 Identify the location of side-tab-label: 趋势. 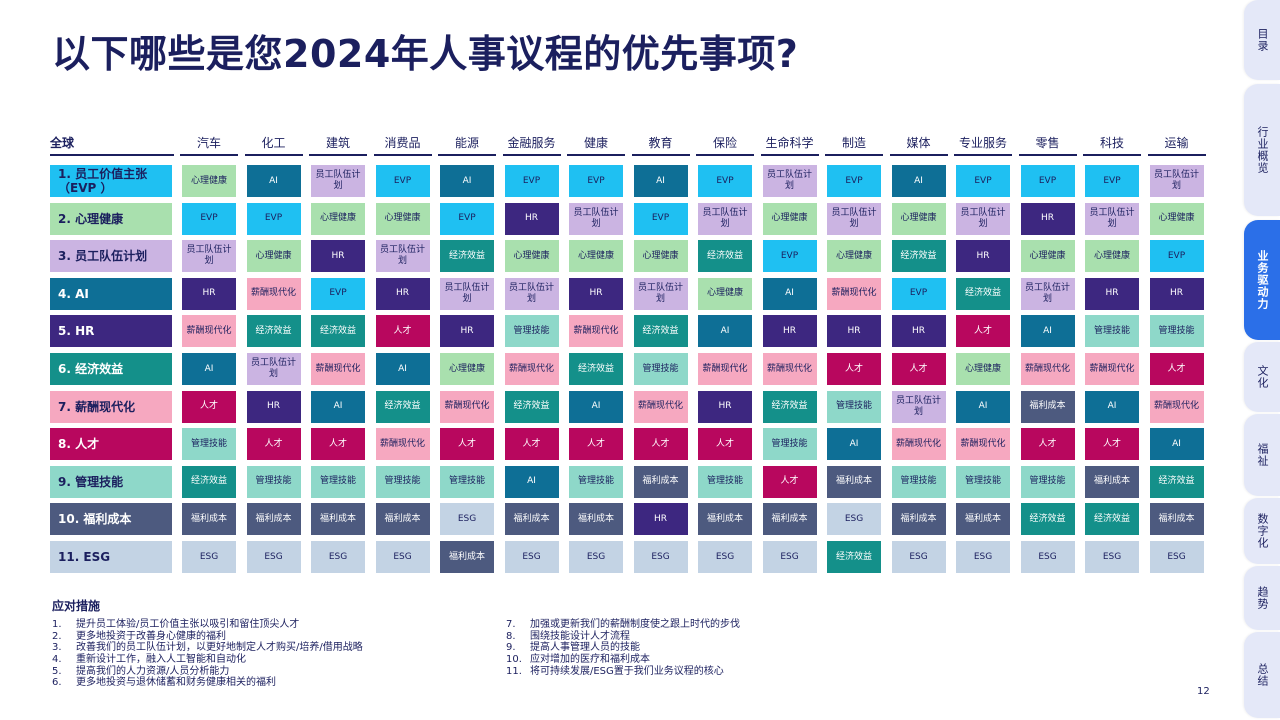
(1262, 598).